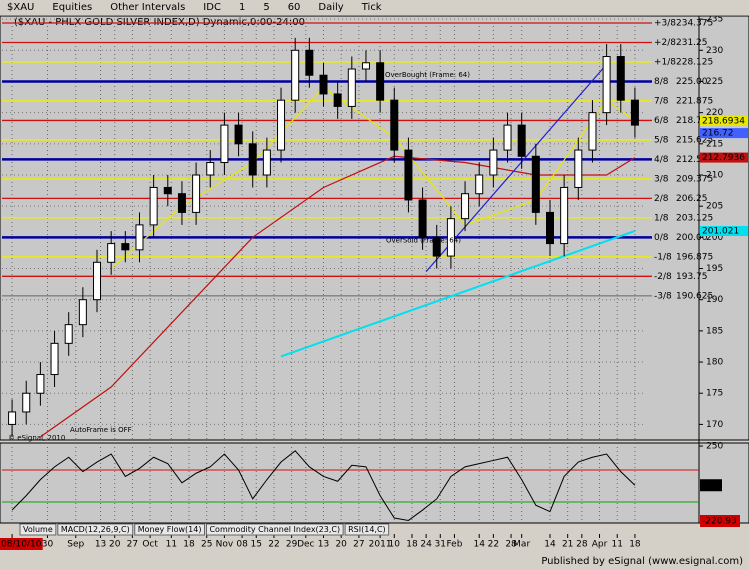  What do you see at coordinates (692, 277) in the screenshot?
I see `level-value: 193.75` at bounding box center [692, 277].